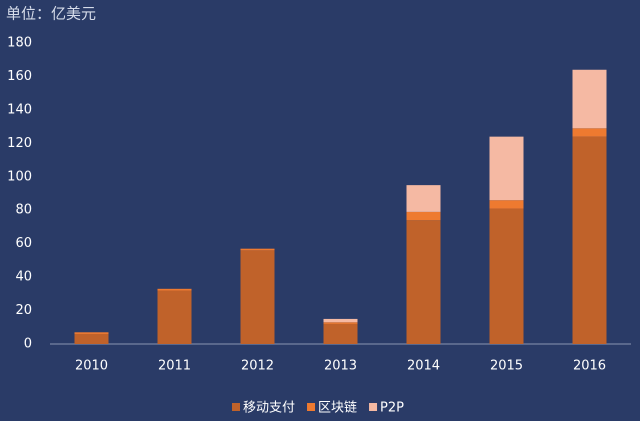 This screenshot has height=421, width=640. What do you see at coordinates (19, 109) in the screenshot?
I see `y-tick-label: 140` at bounding box center [19, 109].